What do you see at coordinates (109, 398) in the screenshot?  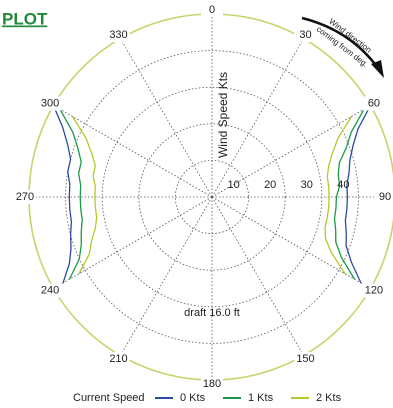 I see `legend-title: Current Speed` at bounding box center [109, 398].